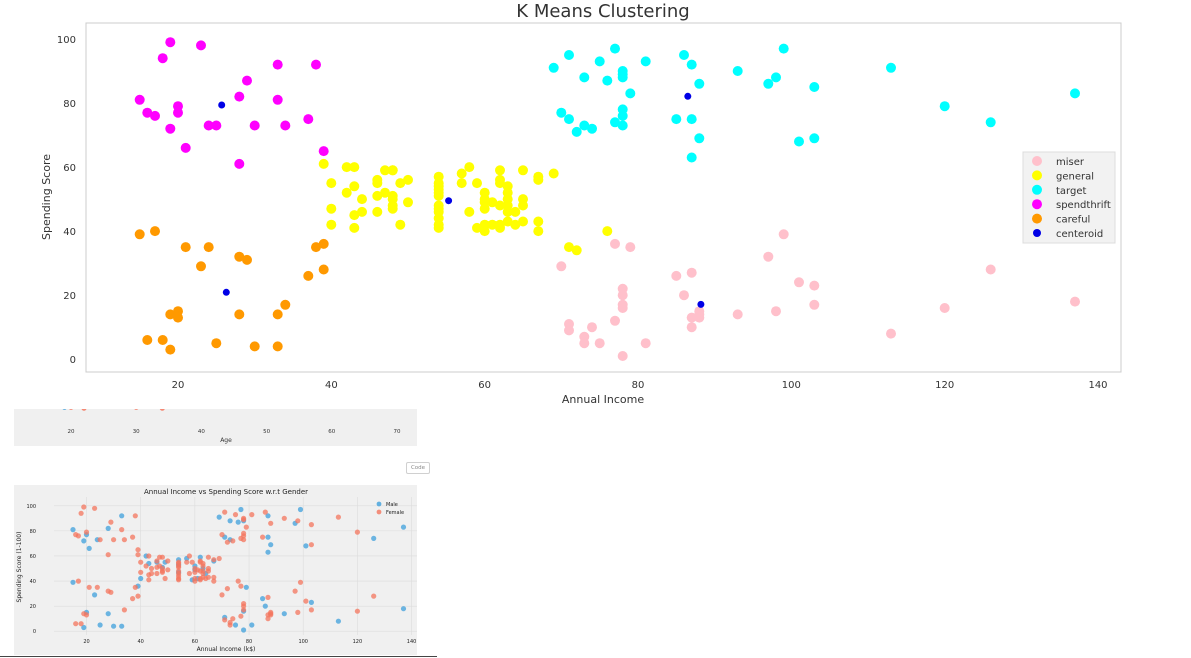 The width and height of the screenshot is (1191, 658). Describe the element at coordinates (266, 432) in the screenshot. I see `age-x-tick-label: 50` at that location.